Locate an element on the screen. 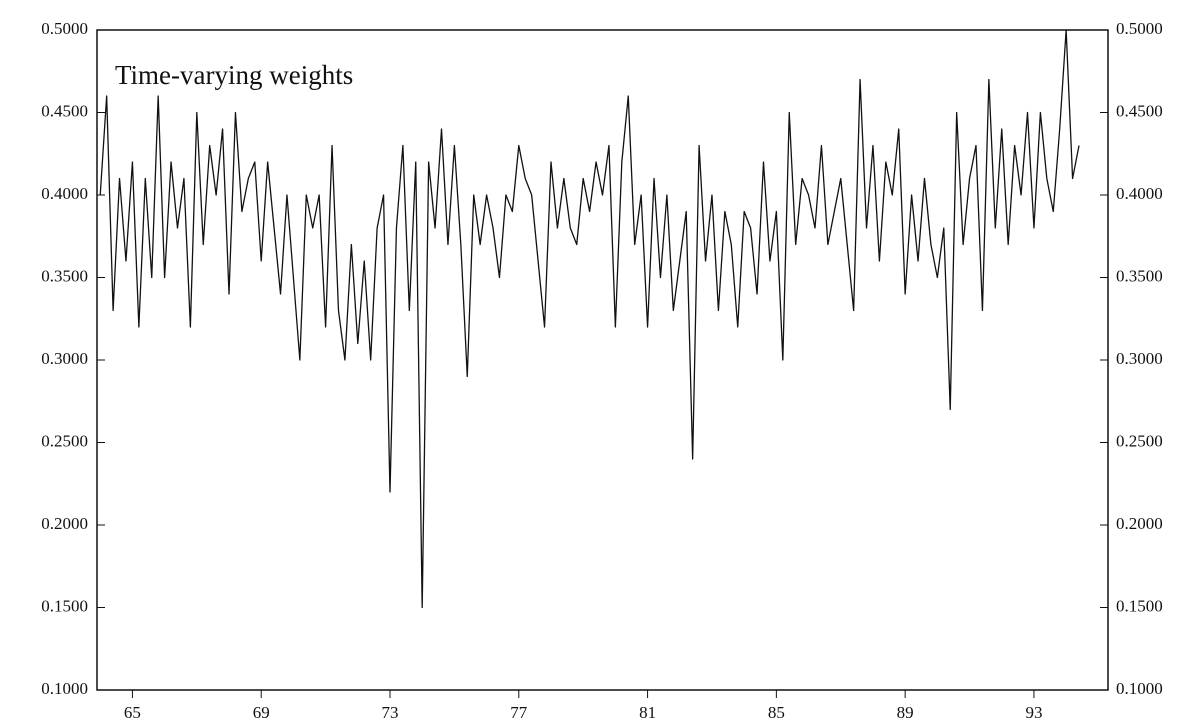 The height and width of the screenshot is (725, 1183). x-tick-label: 65 is located at coordinates (132, 712).